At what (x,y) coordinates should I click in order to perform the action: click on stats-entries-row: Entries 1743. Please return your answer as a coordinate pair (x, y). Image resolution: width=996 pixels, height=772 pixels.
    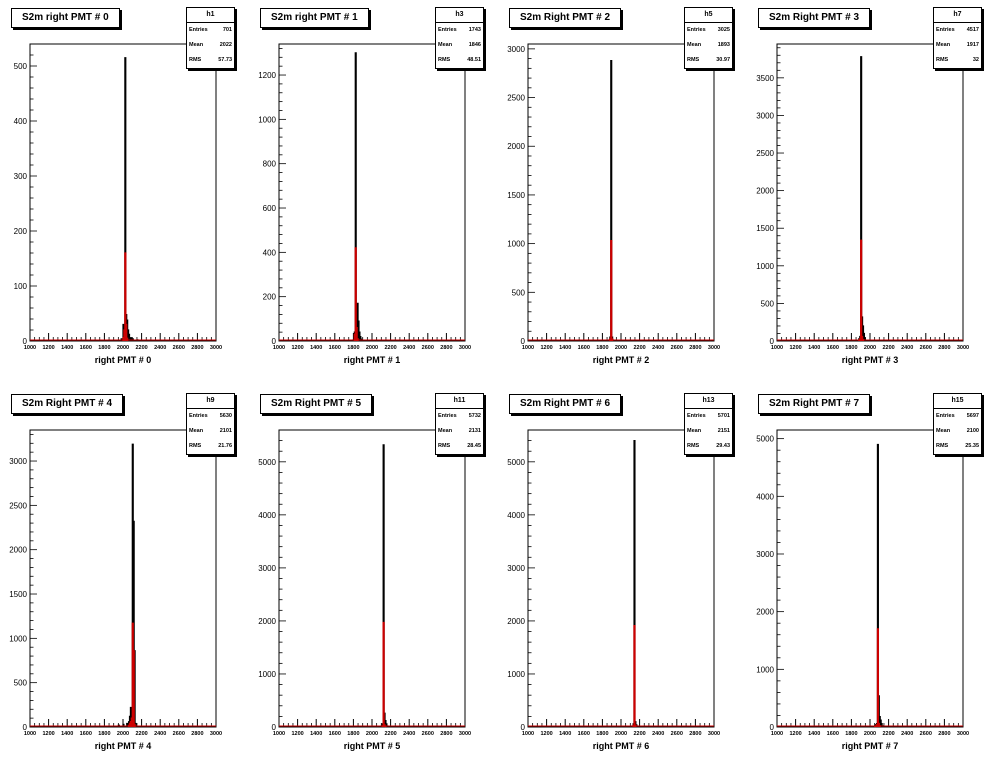
    Looking at the image, I should click on (459, 30).